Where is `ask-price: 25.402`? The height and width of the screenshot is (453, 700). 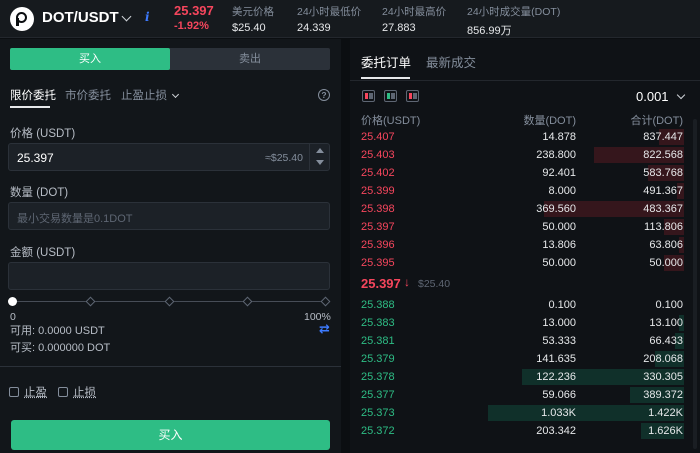 ask-price: 25.402 is located at coordinates (378, 173).